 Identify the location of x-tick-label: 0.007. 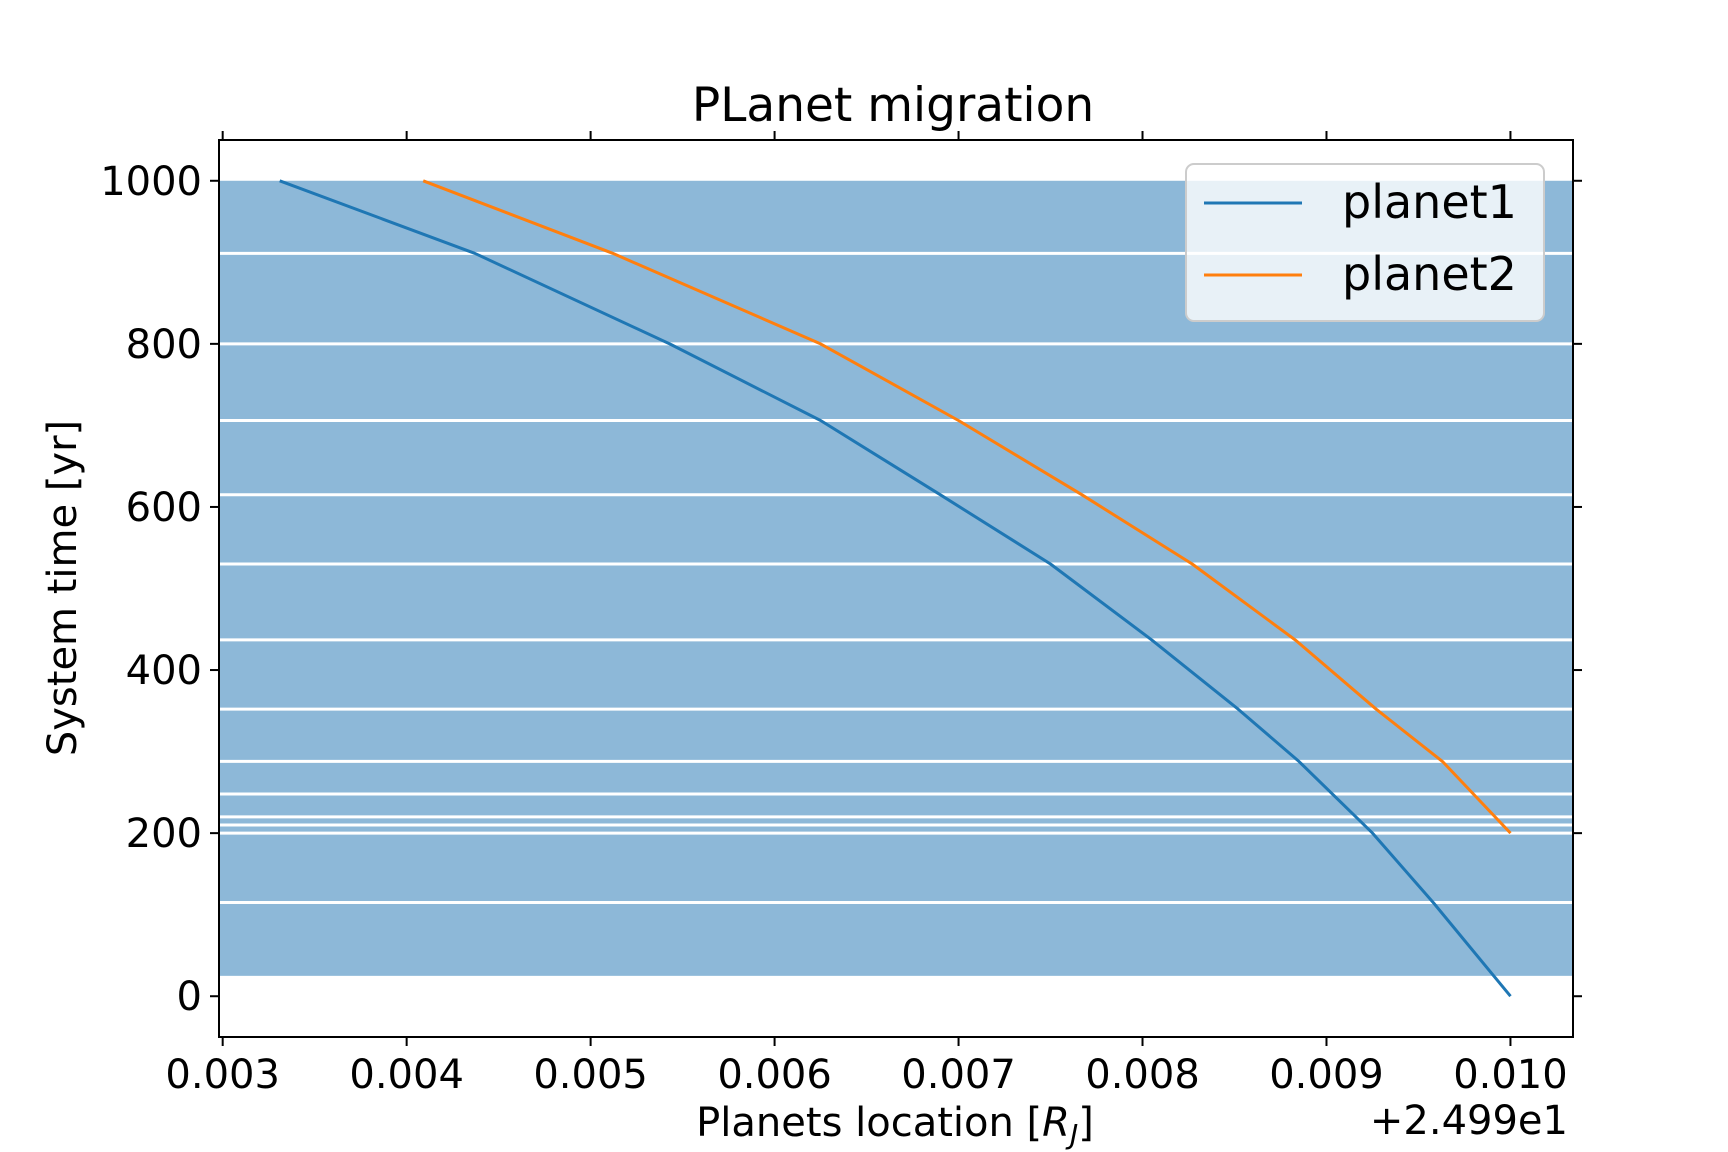
(958, 1075).